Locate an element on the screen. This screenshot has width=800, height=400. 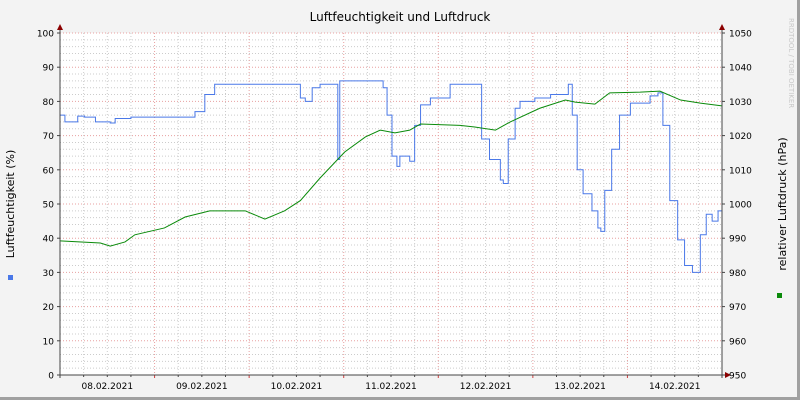
x-tick-label: 13.02.2021 is located at coordinates (580, 387).